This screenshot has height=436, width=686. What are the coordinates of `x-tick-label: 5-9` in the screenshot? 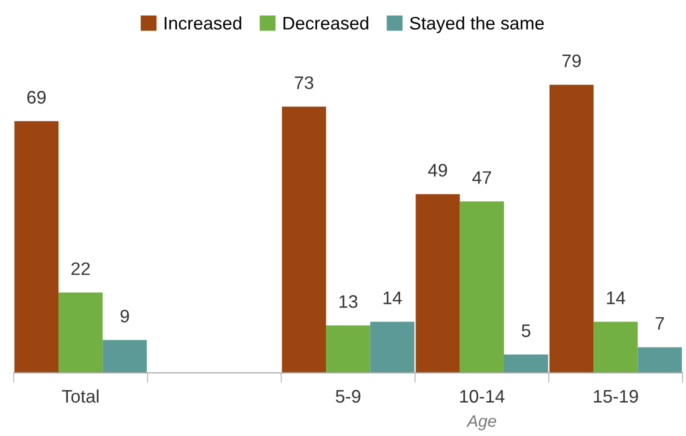 It's located at (348, 396).